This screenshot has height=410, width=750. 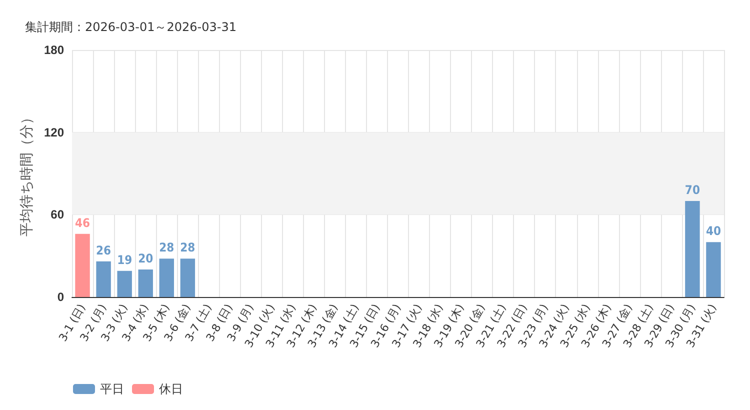 What do you see at coordinates (104, 250) in the screenshot?
I see `data-label: 26` at bounding box center [104, 250].